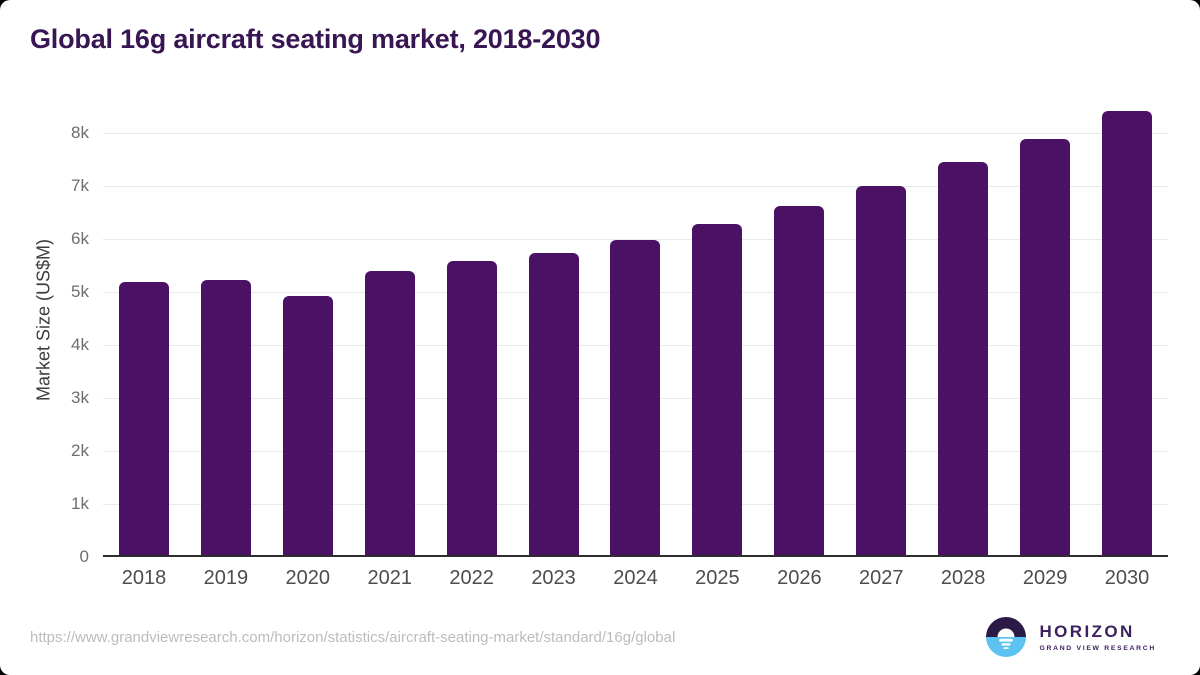 This screenshot has width=1200, height=675. What do you see at coordinates (1097, 648) in the screenshot?
I see `logo-subtitle: GRAND VIEW RESEARCH` at bounding box center [1097, 648].